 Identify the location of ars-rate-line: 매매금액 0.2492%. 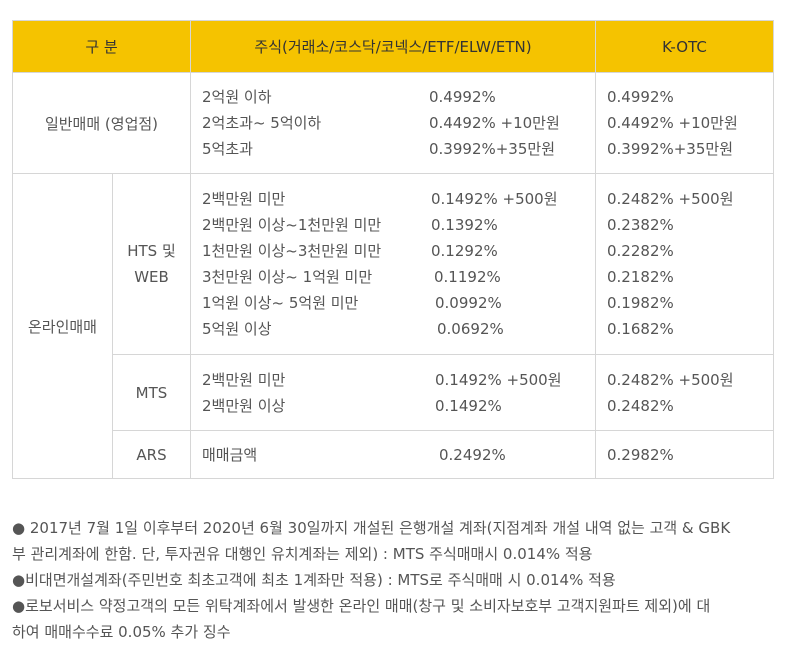
(393, 455).